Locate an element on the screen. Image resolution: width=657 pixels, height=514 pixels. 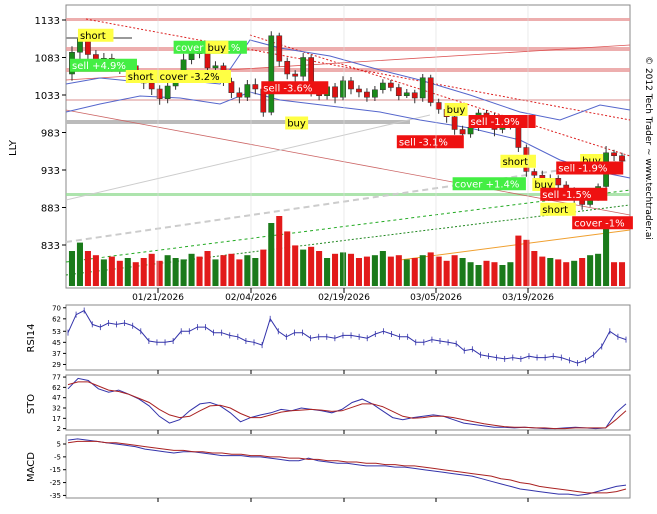
signal-text: sell -3.6% is located at coordinates (287, 88).